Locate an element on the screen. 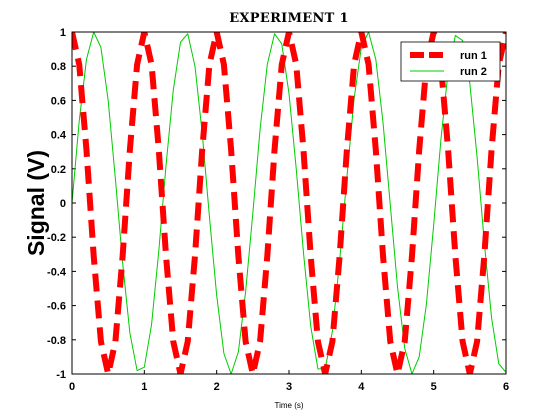 This screenshot has height=420, width=560. x-tick-label: 5 is located at coordinates (434, 387).